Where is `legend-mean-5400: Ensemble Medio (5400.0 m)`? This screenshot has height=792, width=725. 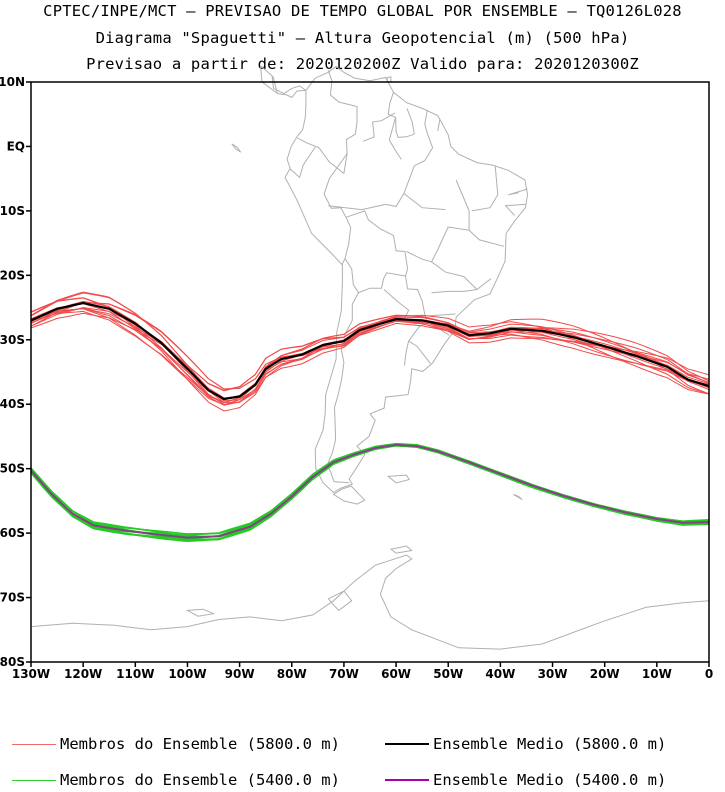
legend-mean-5400: Ensemble Medio (5400.0 m) is located at coordinates (525, 780).